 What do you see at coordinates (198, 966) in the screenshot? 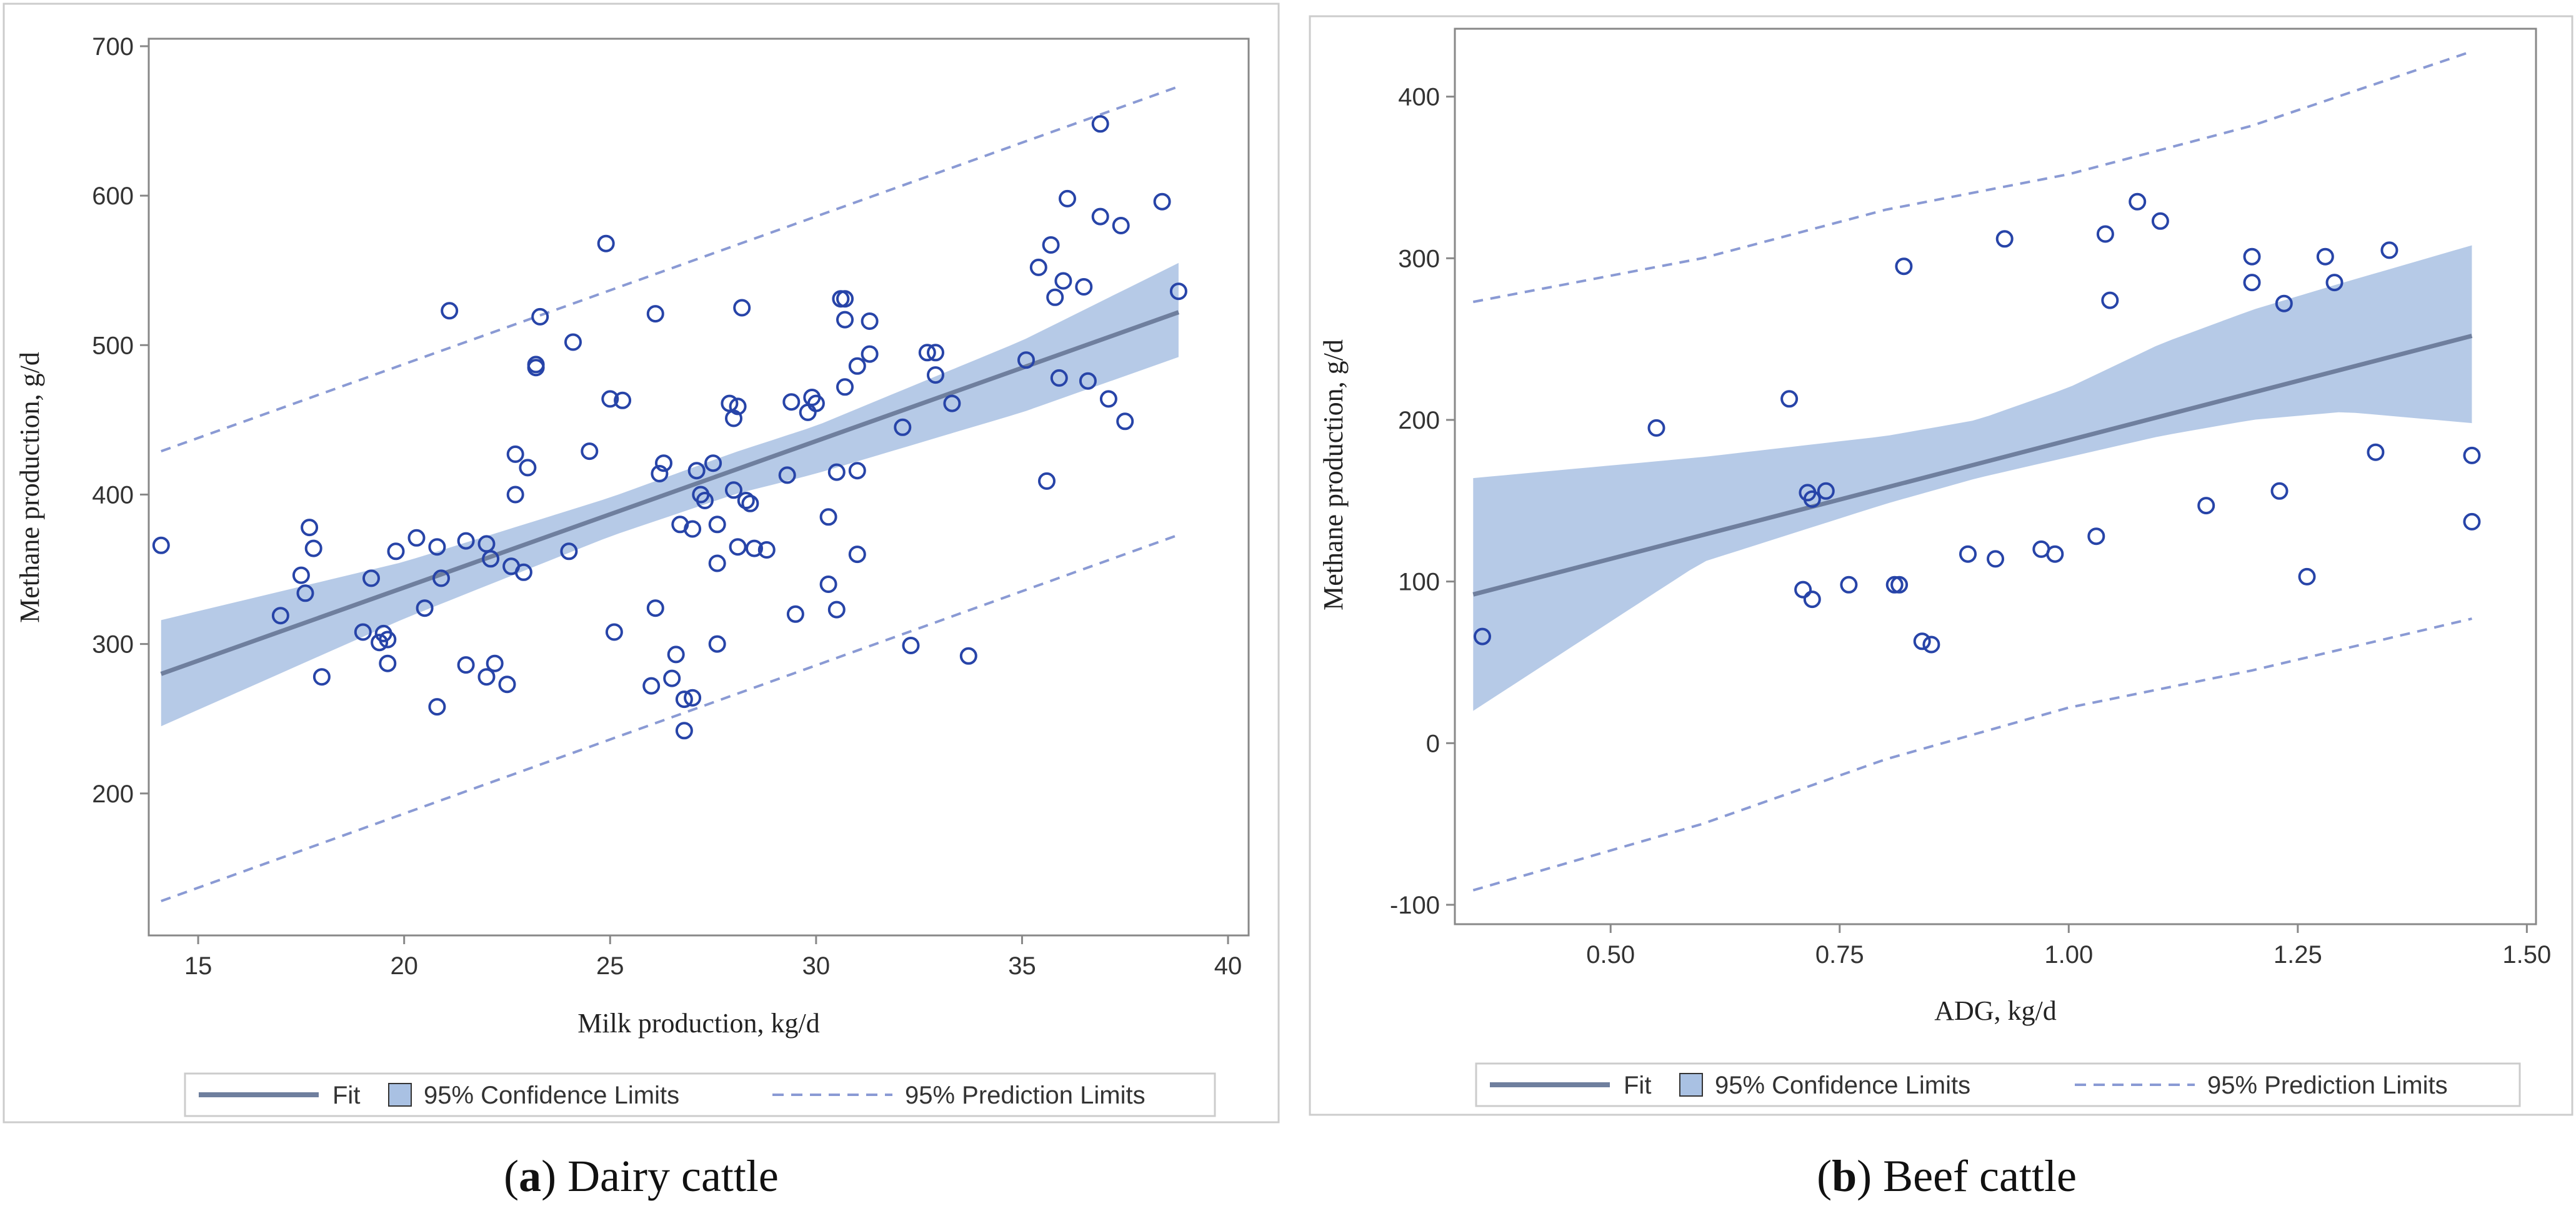
I see `x-tick-label: 15` at bounding box center [198, 966].